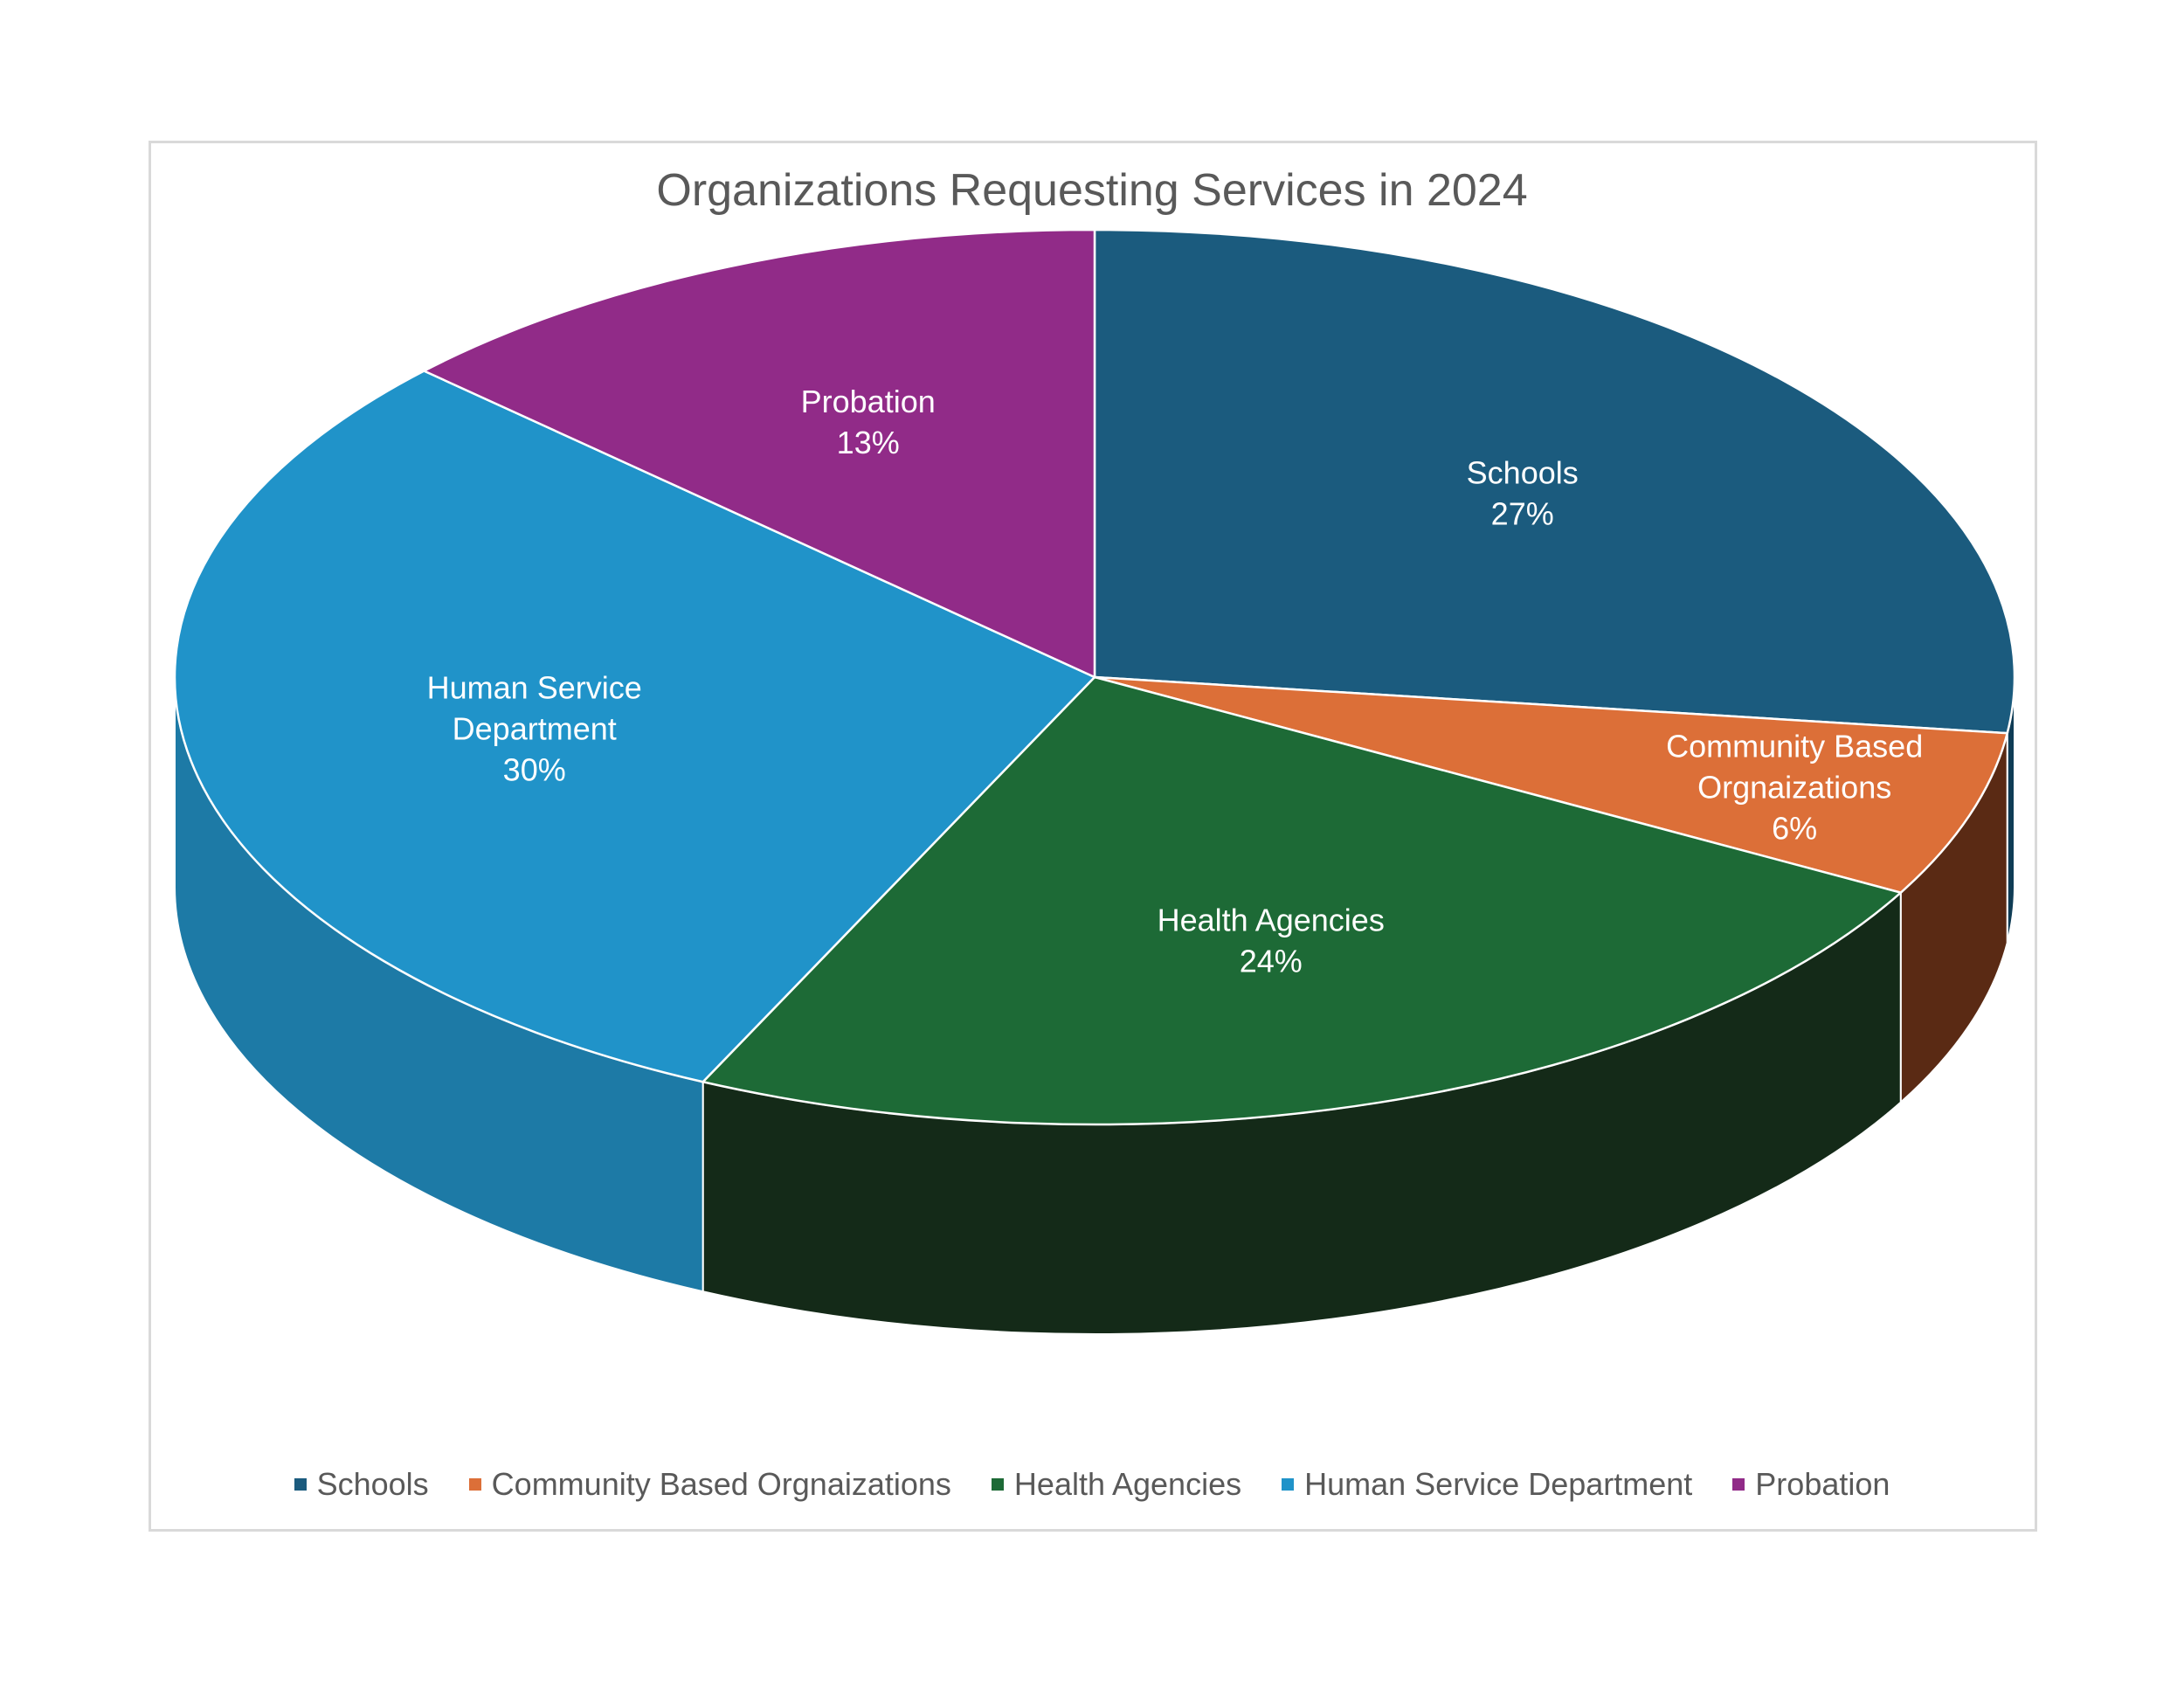 This screenshot has height=1688, width=2184. I want to click on data-label-value: 13%, so click(868, 442).